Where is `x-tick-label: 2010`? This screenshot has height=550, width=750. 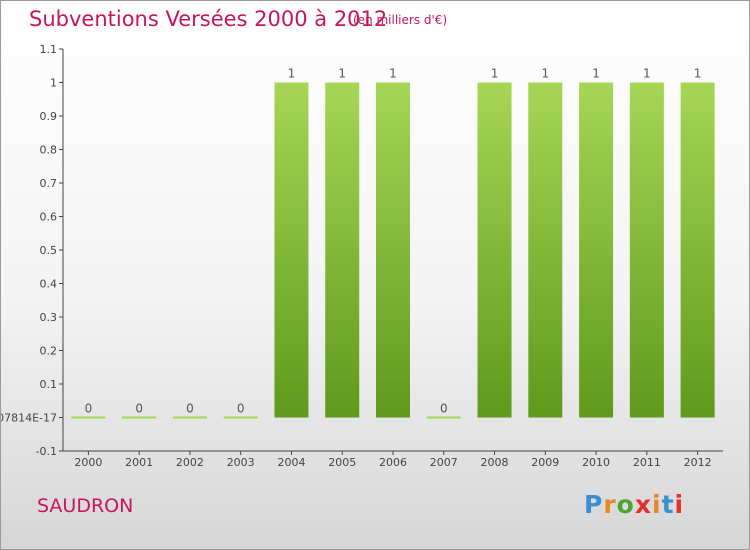 x-tick-label: 2010 is located at coordinates (596, 462).